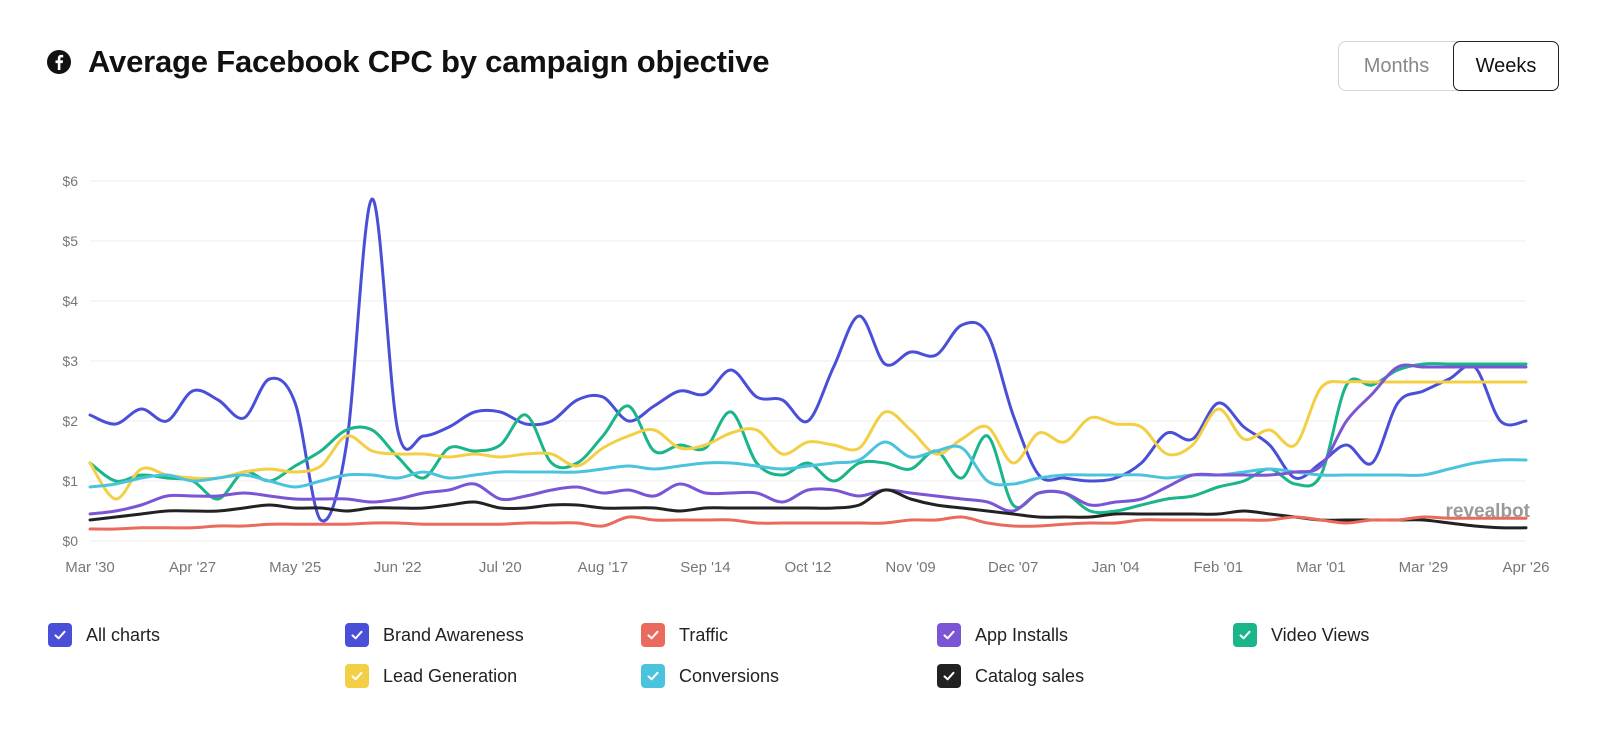 Image resolution: width=1600 pixels, height=746 pixels. What do you see at coordinates (1116, 567) in the screenshot?
I see `x-tick-label: Jan '04` at bounding box center [1116, 567].